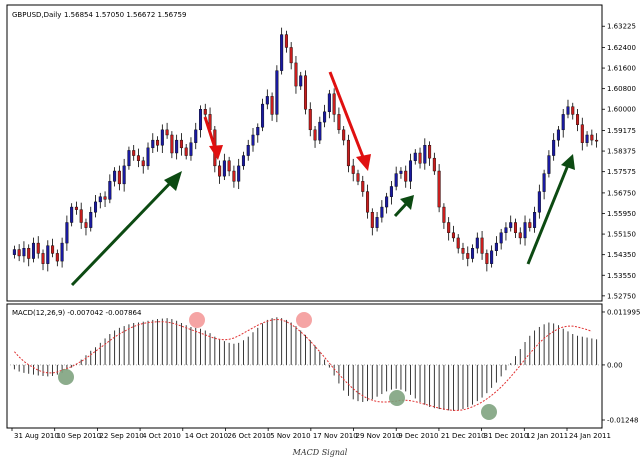  I want to click on figure-caption: MACD Signal, so click(320, 452).